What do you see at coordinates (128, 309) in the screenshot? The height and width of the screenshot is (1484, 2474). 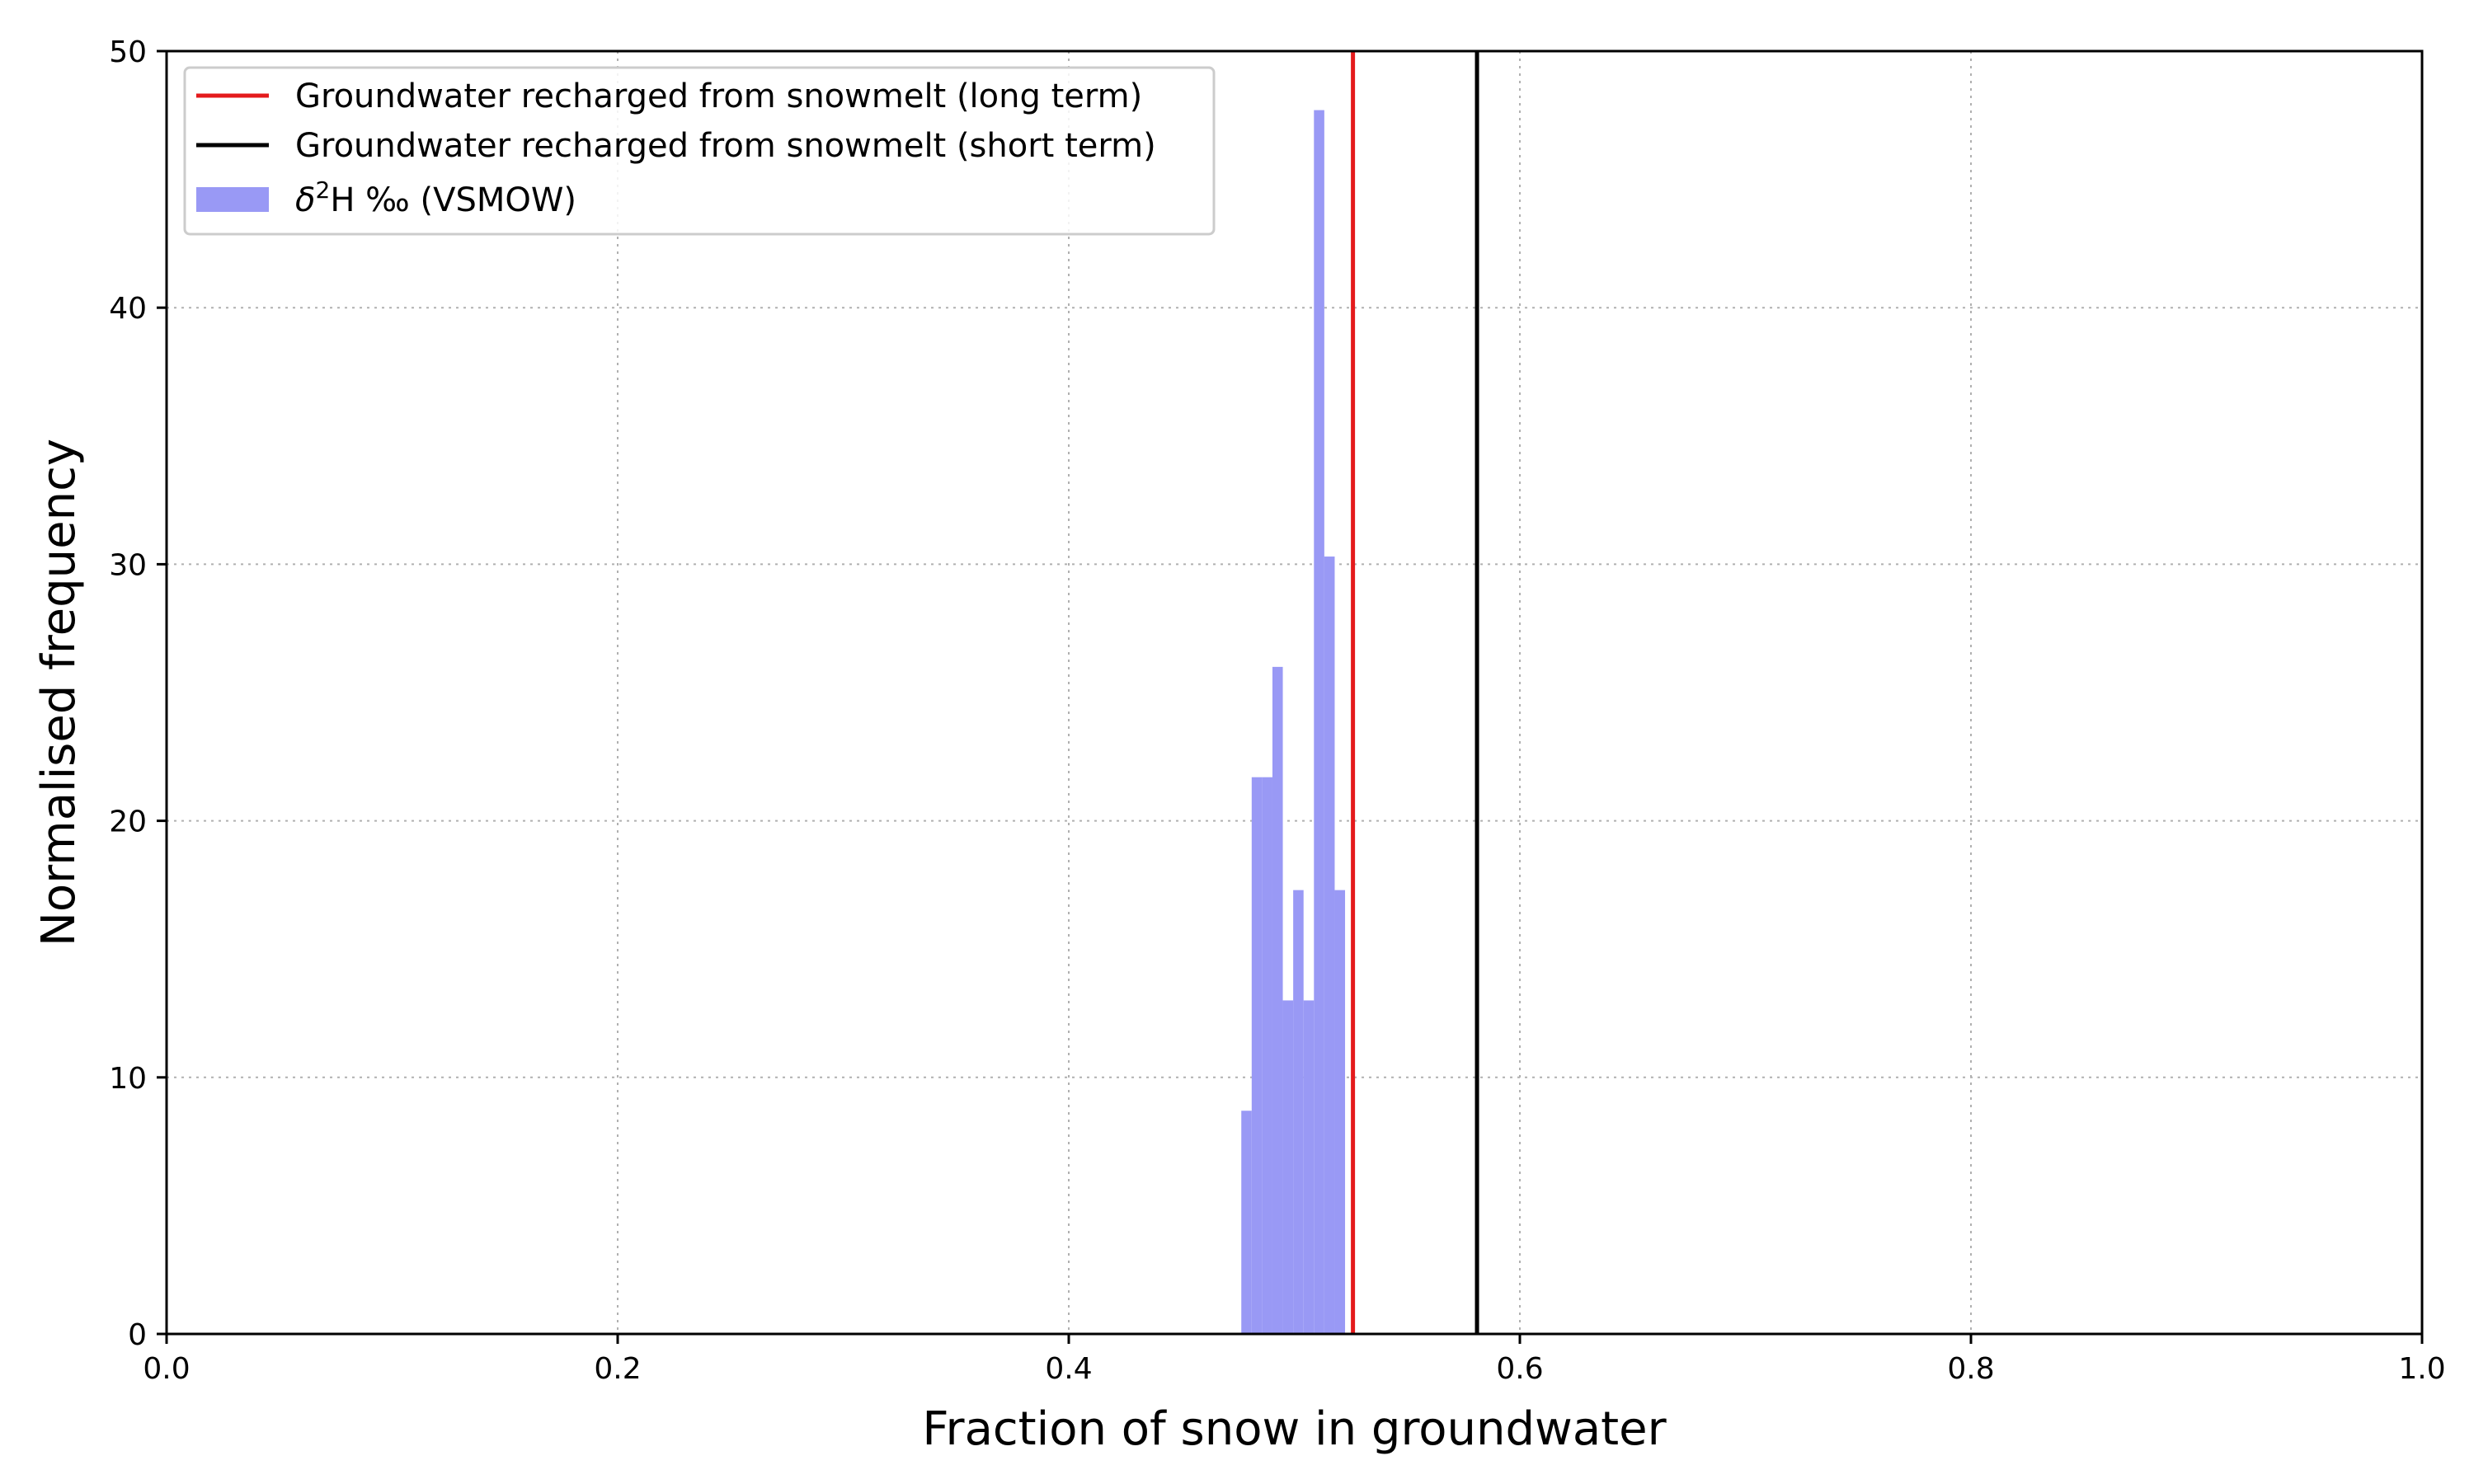 I see `y-tick-label: 40` at bounding box center [128, 309].